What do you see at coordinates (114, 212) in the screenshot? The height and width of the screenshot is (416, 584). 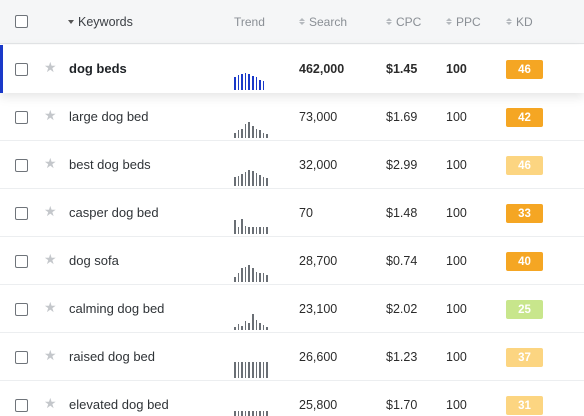 I see `keyword-link: casper dog bed` at bounding box center [114, 212].